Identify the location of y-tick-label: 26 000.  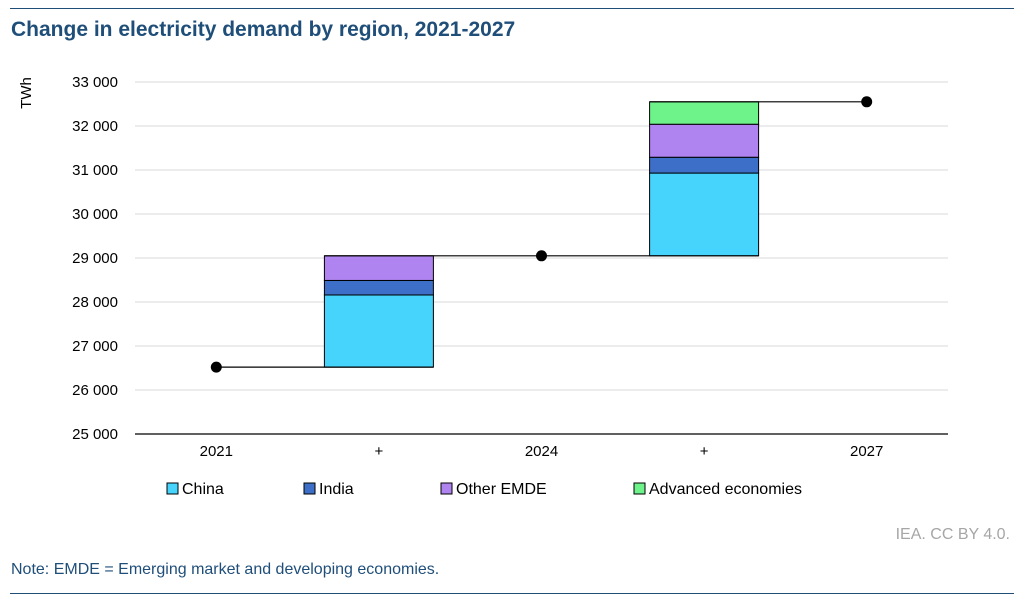
(95, 390).